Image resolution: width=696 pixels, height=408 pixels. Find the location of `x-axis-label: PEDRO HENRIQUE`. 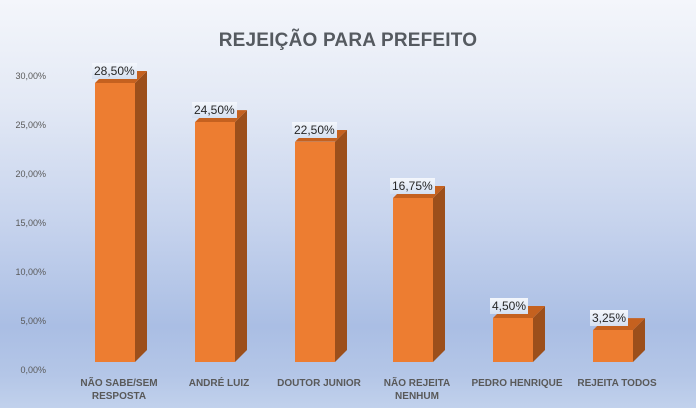

x-axis-label: PEDRO HENRIQUE is located at coordinates (517, 383).